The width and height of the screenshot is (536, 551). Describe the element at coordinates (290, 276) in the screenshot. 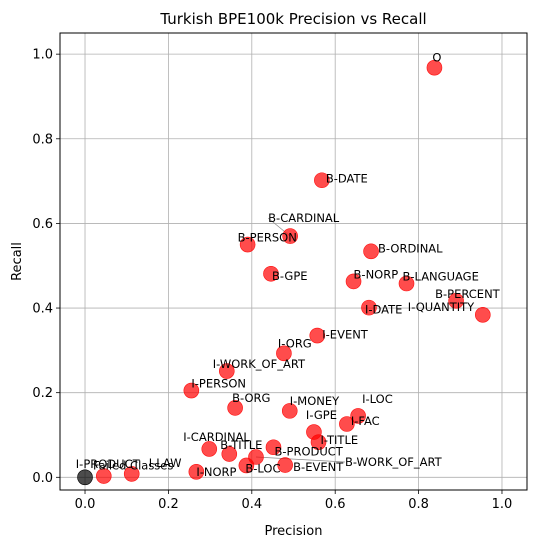

I see `point-label: B-GPE` at that location.